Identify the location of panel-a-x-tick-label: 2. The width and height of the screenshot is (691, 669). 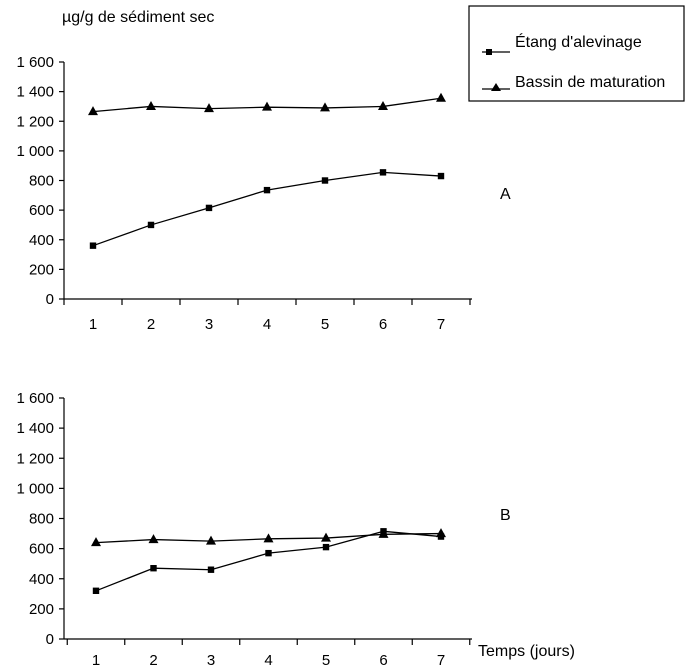
(151, 324).